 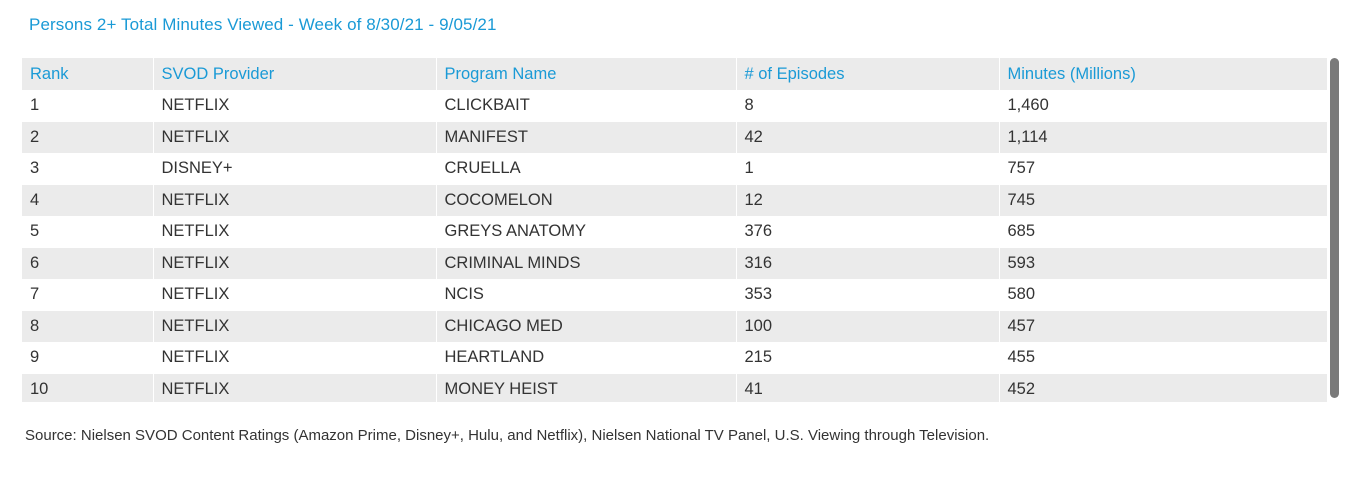 What do you see at coordinates (586, 358) in the screenshot?
I see `cell-program-name: HEARTLAND` at bounding box center [586, 358].